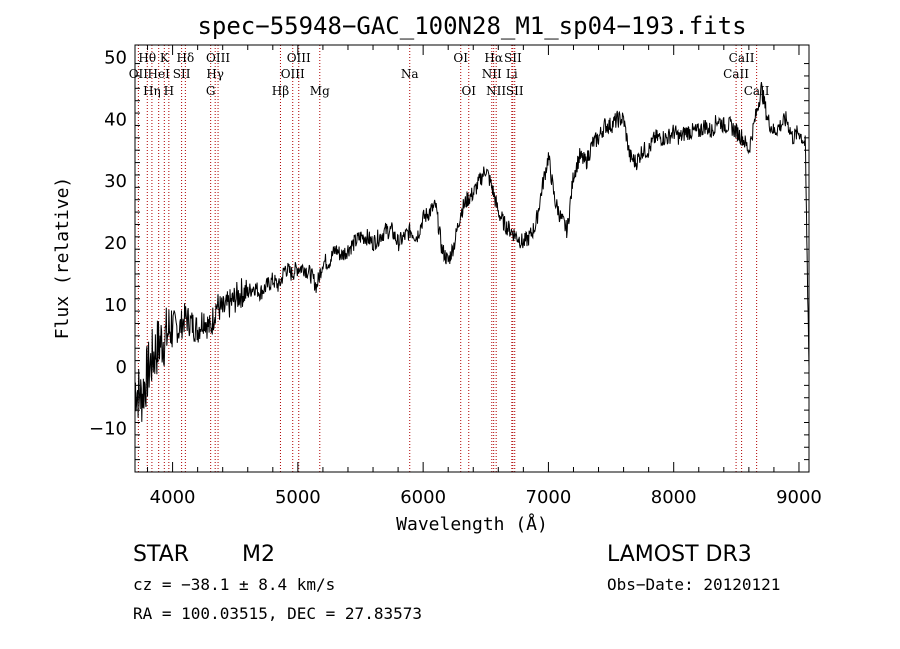  I want to click on line-marker-label-14: Mg, so click(320, 91).